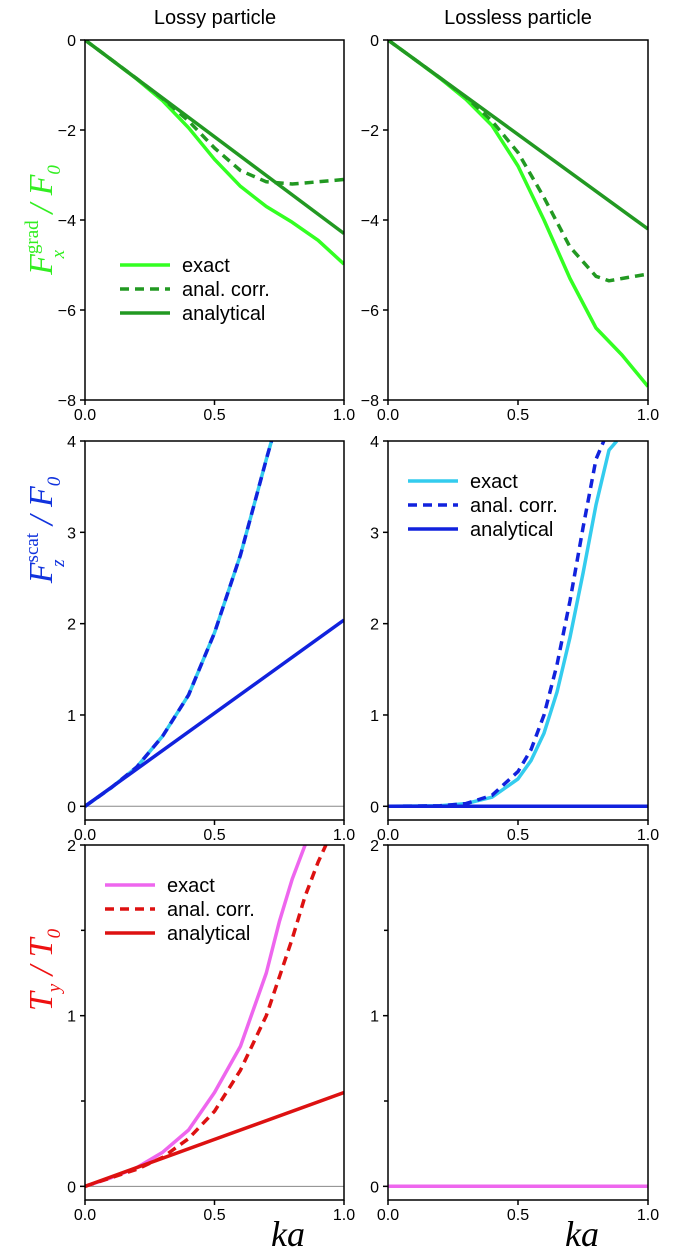 The width and height of the screenshot is (683, 1251). I want to click on panel-row2-left: 0.0 0.5 1.0 0 1 2 3 4, so click(211, 639).